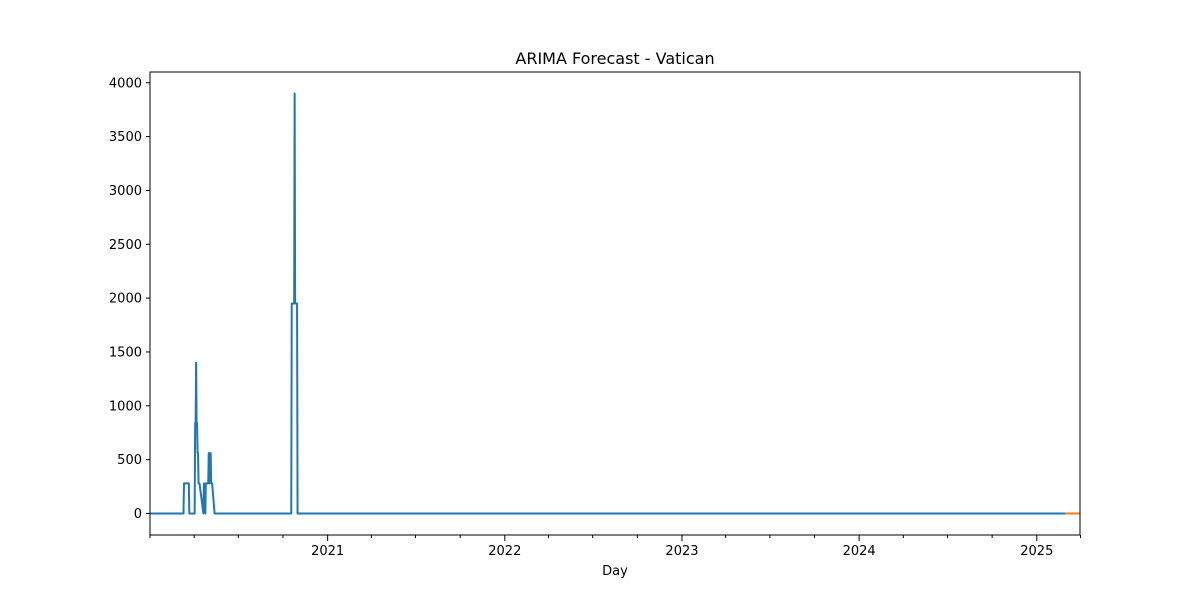  What do you see at coordinates (125, 137) in the screenshot?
I see `y-tick-label: 3500` at bounding box center [125, 137].